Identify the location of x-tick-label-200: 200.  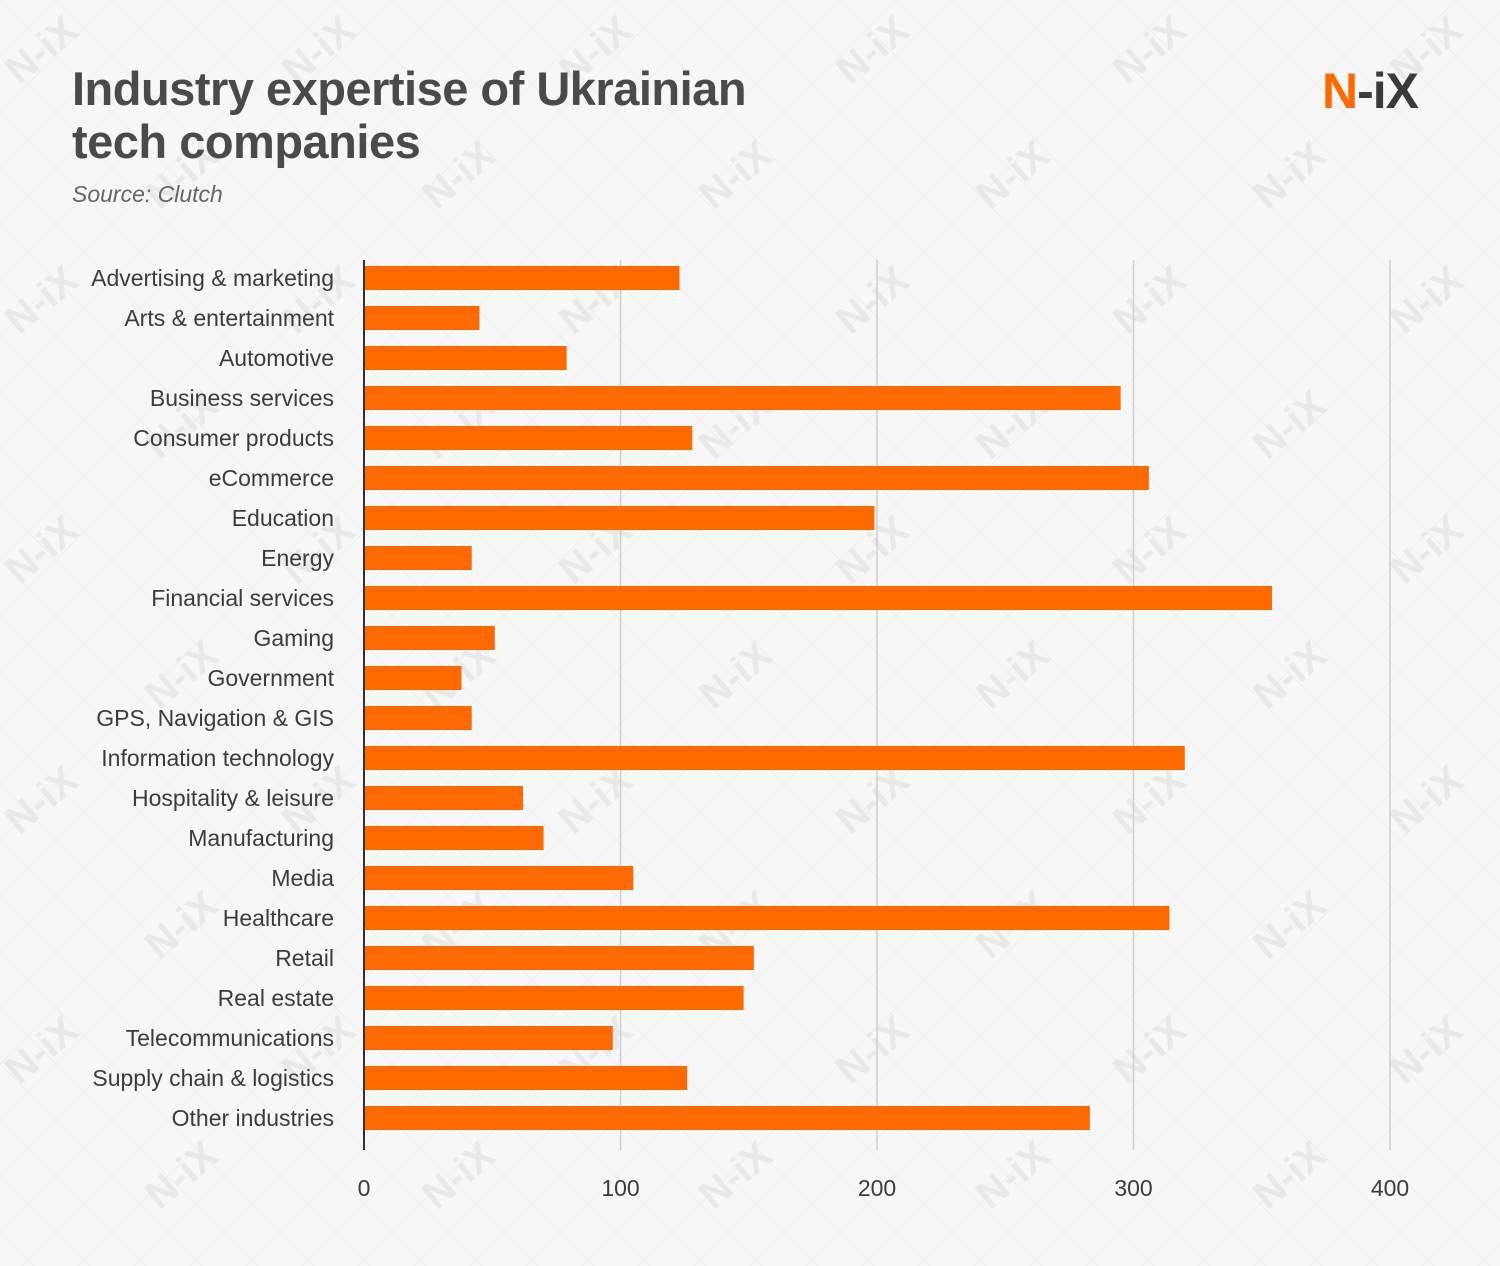
(877, 1188).